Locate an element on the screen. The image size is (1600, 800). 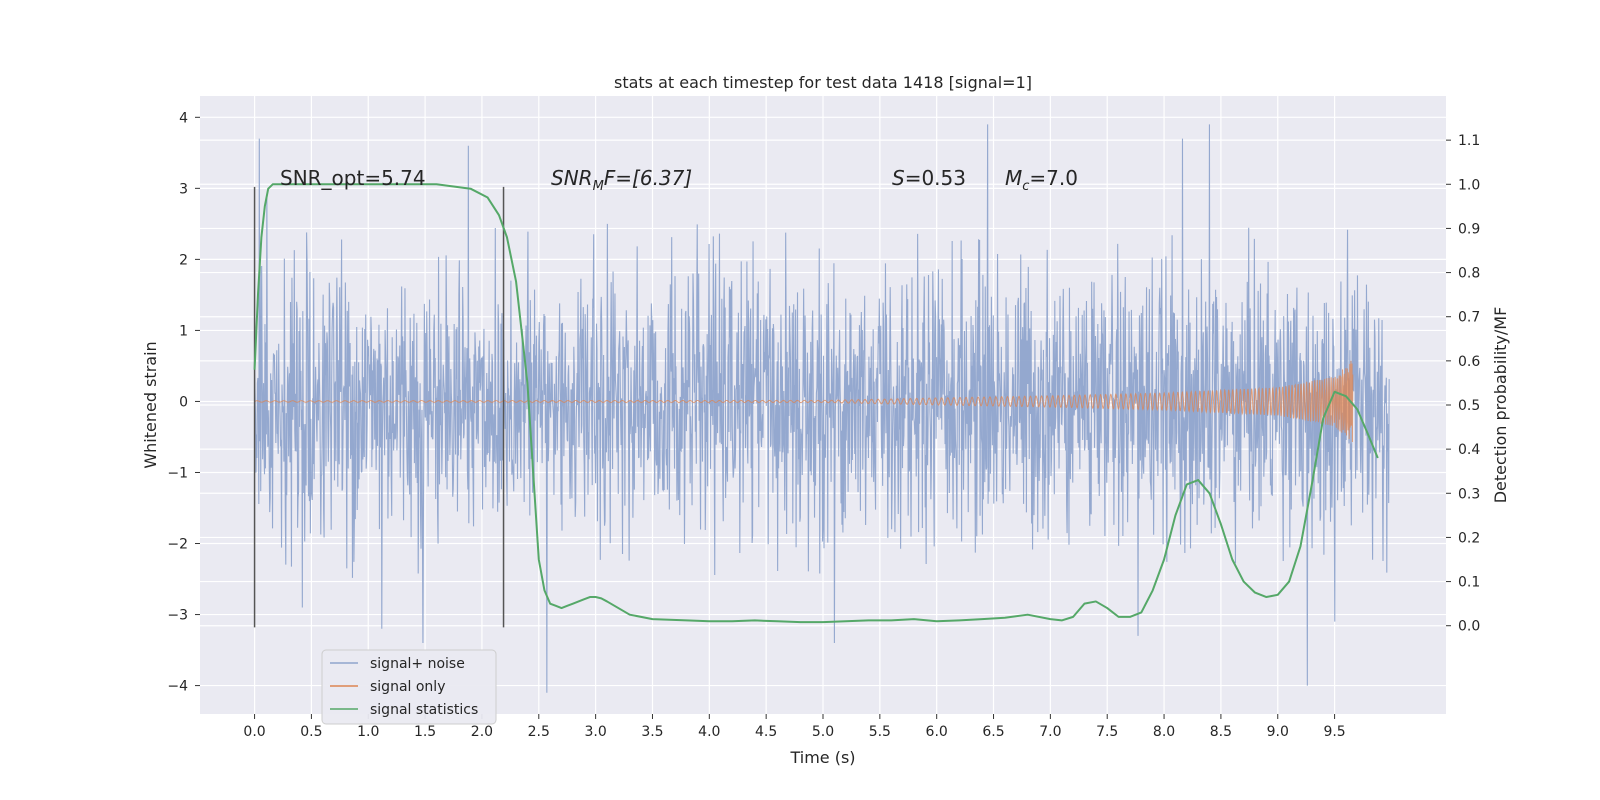
x-tick-label: 1.0 is located at coordinates (368, 732).